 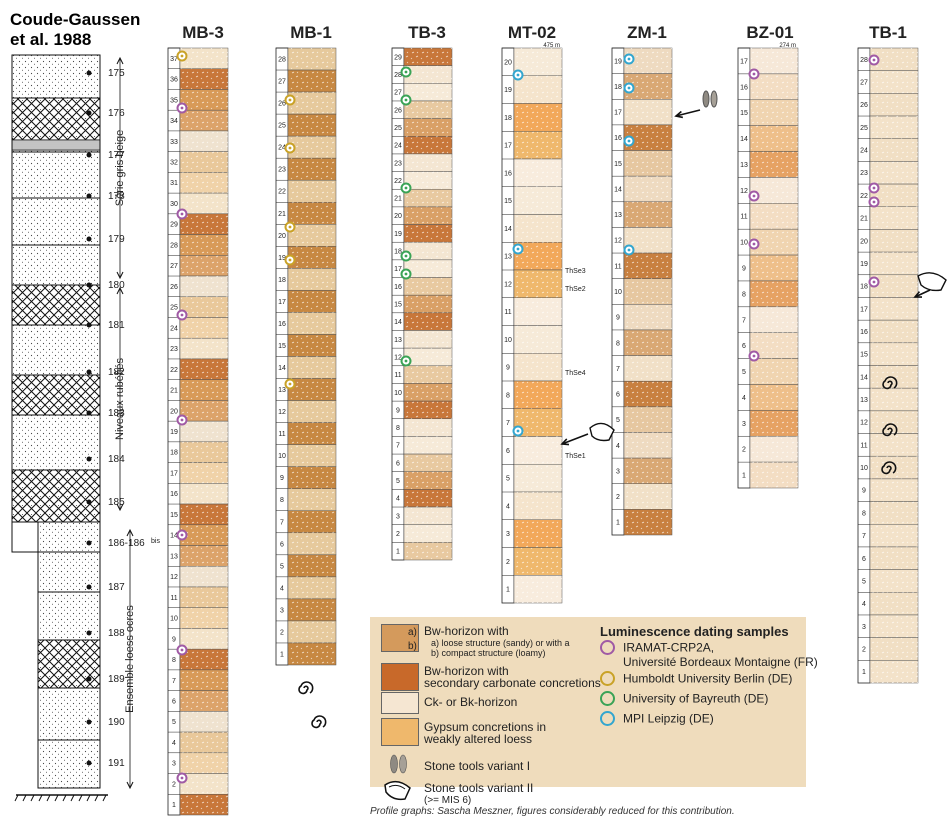 I want to click on cg-base-hatch, so click(x=24, y=798).